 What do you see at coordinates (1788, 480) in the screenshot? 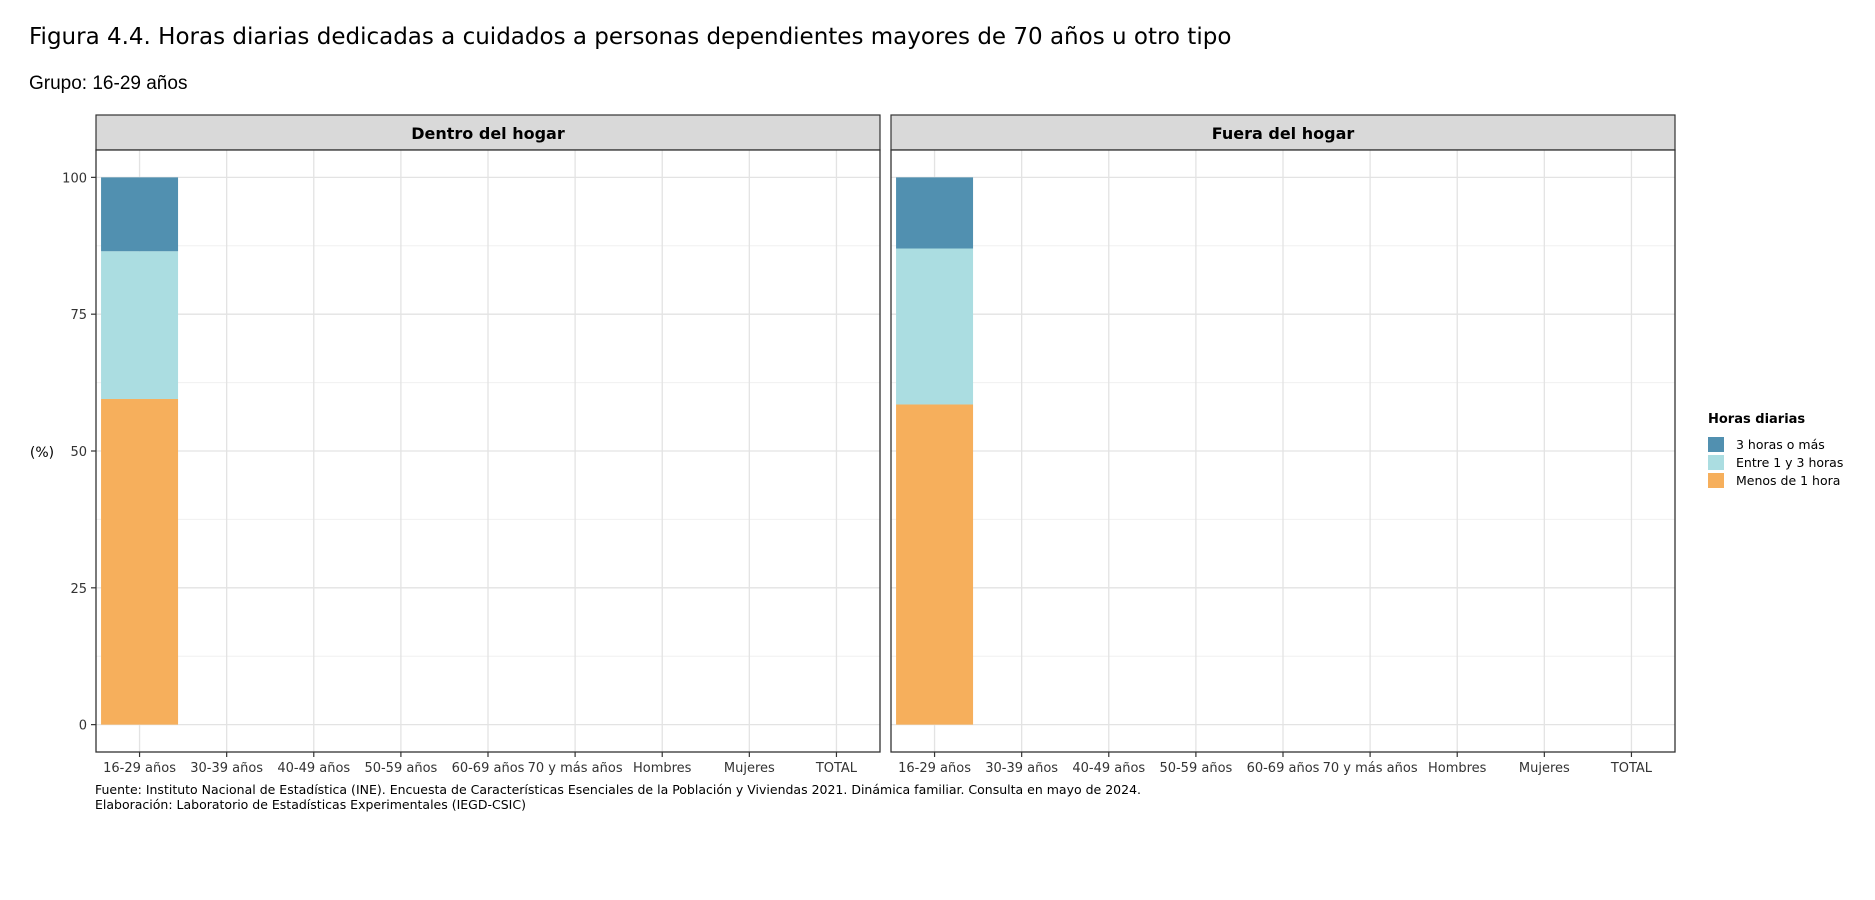
I see `legend-label: Menos de 1 hora` at bounding box center [1788, 480].